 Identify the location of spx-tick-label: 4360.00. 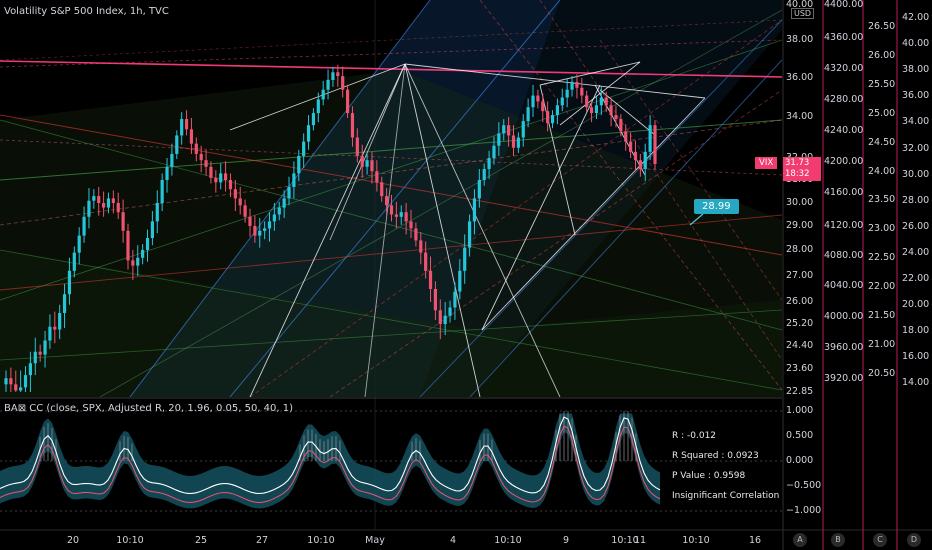
(844, 37).